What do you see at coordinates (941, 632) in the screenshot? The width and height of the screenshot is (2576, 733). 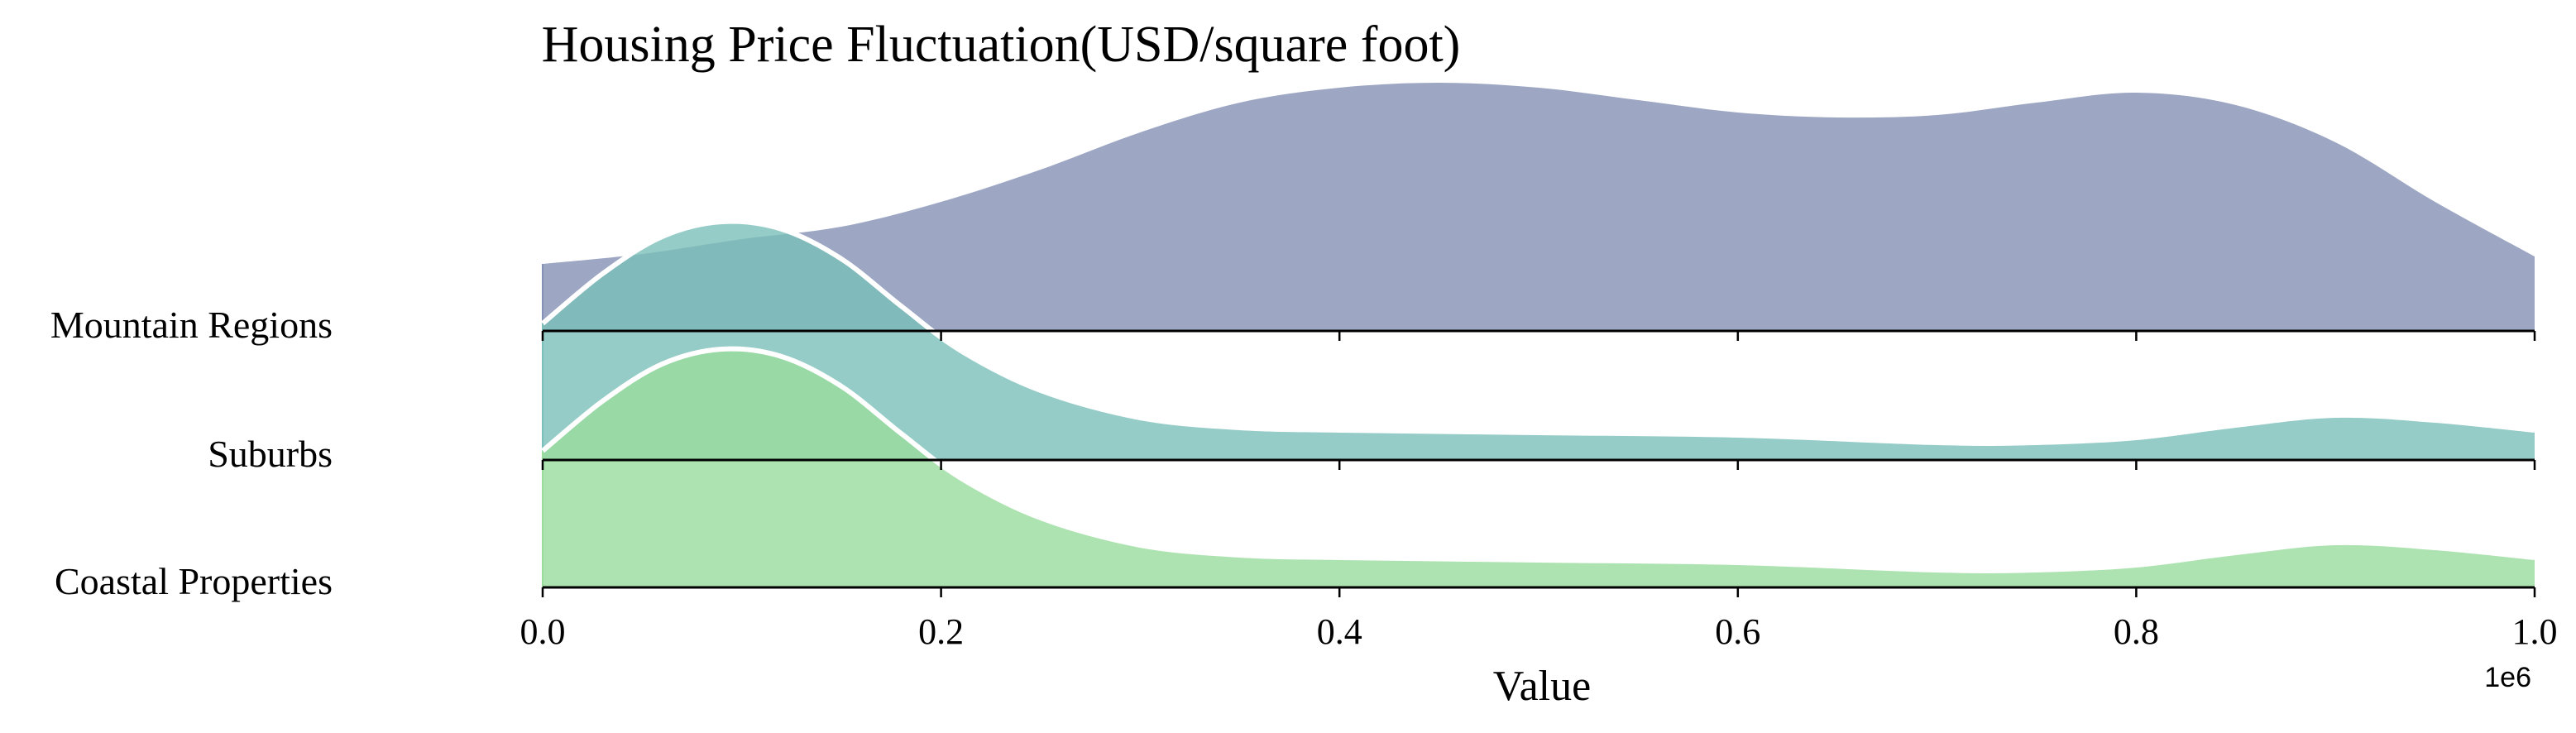 I see `x-tick-label: 0.2` at bounding box center [941, 632].